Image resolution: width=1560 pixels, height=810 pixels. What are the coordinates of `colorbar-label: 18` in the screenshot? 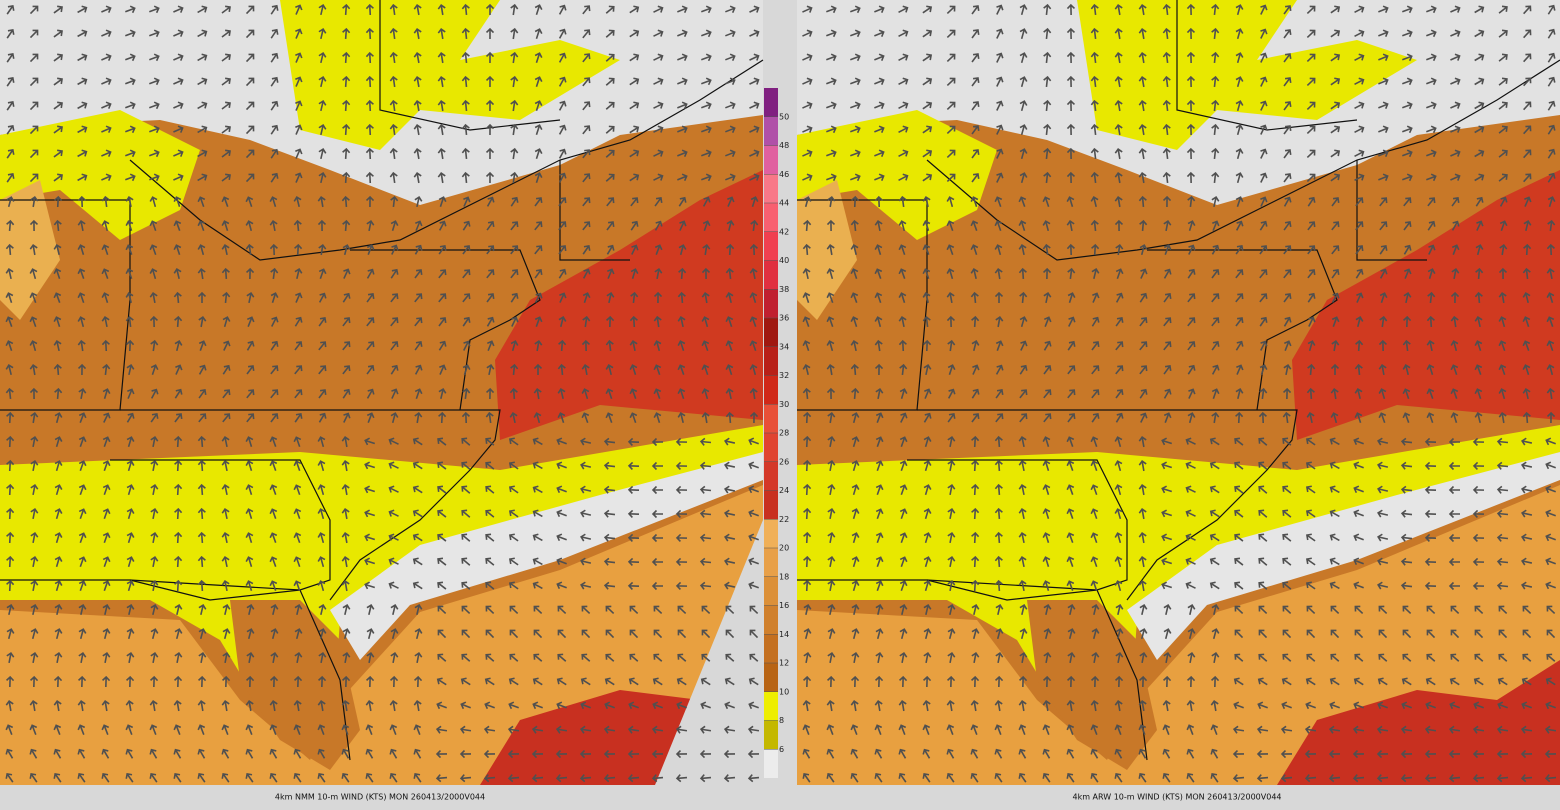 It's located at (784, 576).